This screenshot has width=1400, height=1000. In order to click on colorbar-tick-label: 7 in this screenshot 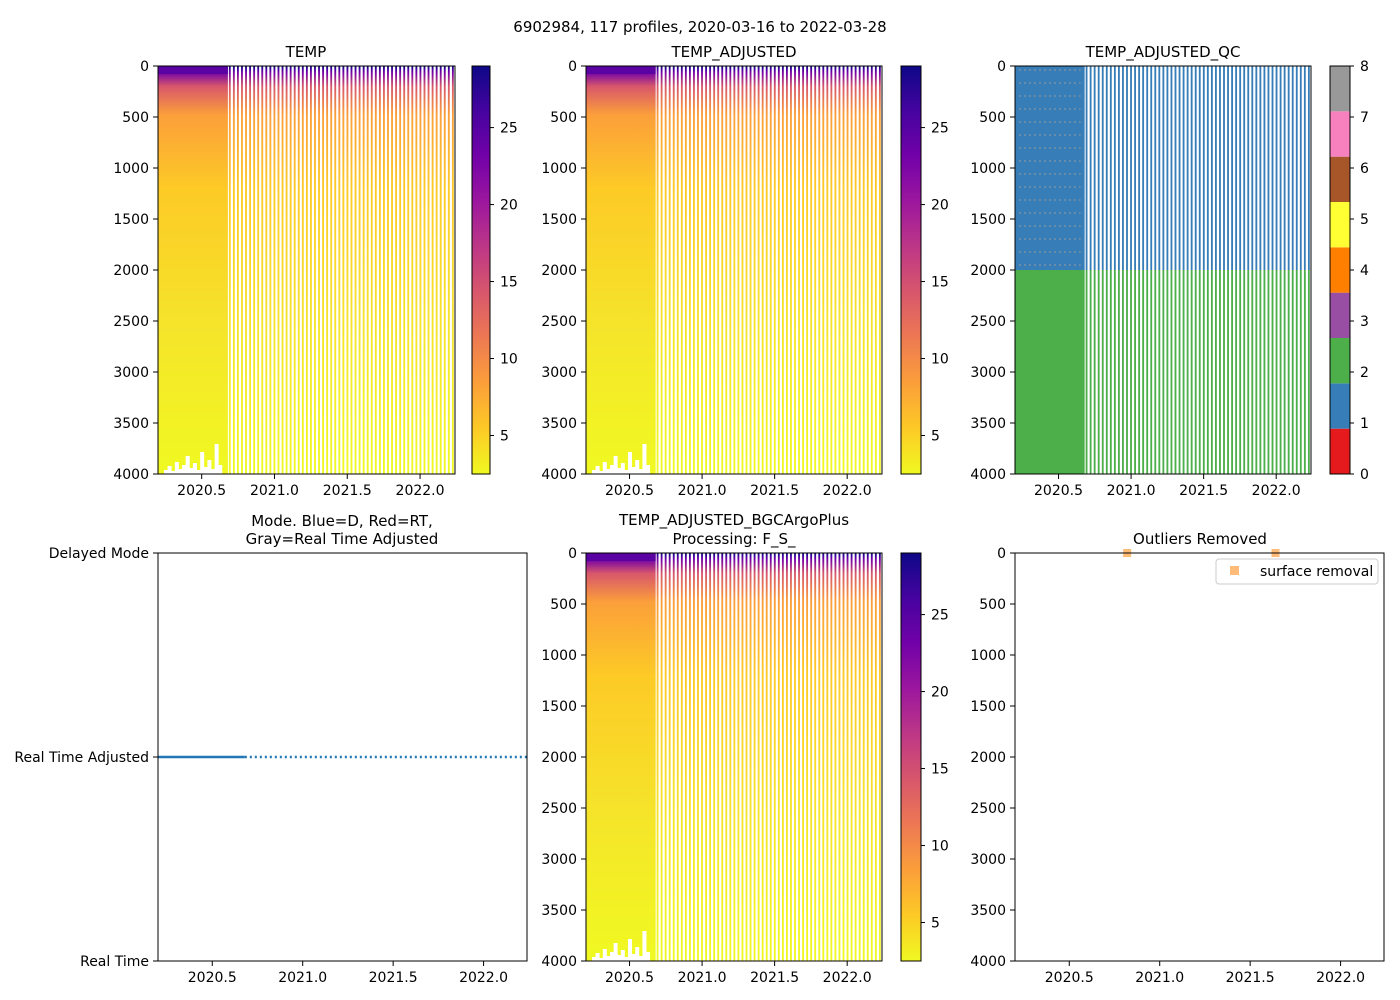, I will do `click(1364, 118)`.